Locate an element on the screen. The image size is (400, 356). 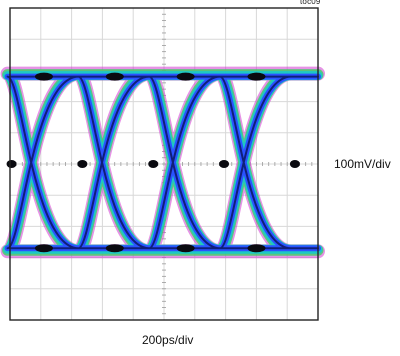
horizontal-scale-label: 200ps/div is located at coordinates (168, 340).